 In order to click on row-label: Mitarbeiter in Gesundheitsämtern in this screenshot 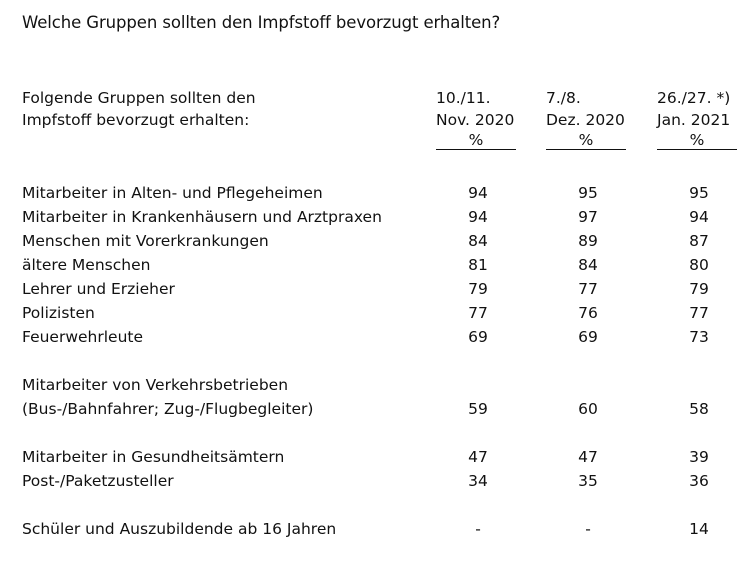, I will do `click(153, 457)`.